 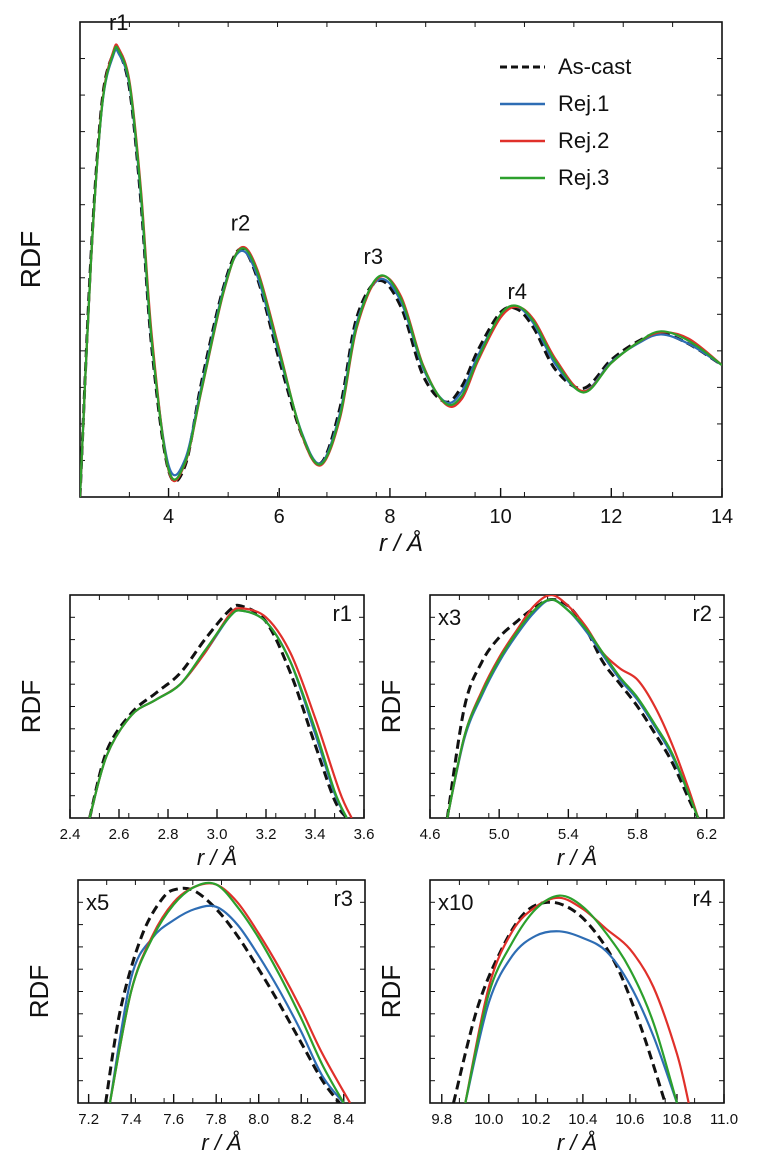 I want to click on x-tick-label: 12, so click(x=611, y=517).